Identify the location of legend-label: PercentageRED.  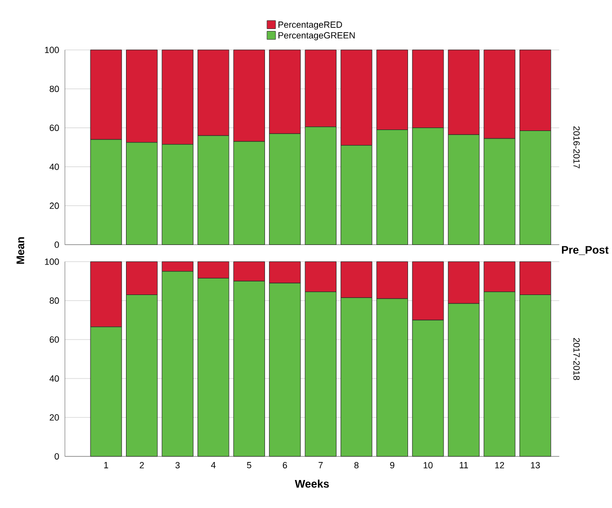
(310, 25).